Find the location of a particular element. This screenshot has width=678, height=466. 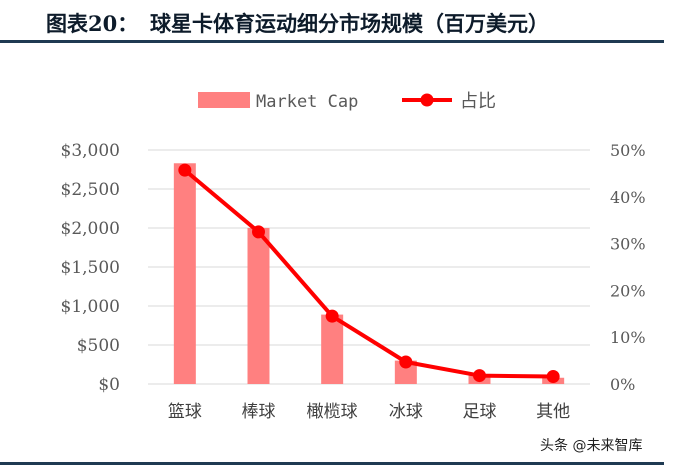

x-tick-label: 篮球 is located at coordinates (185, 412).